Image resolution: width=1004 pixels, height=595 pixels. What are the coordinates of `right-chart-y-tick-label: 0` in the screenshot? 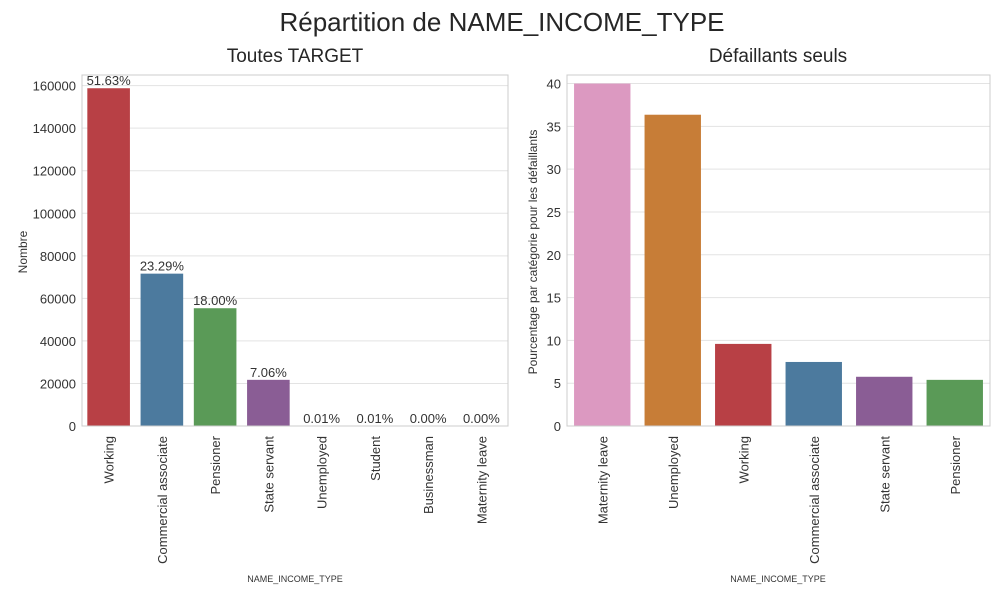 It's located at (557, 426).